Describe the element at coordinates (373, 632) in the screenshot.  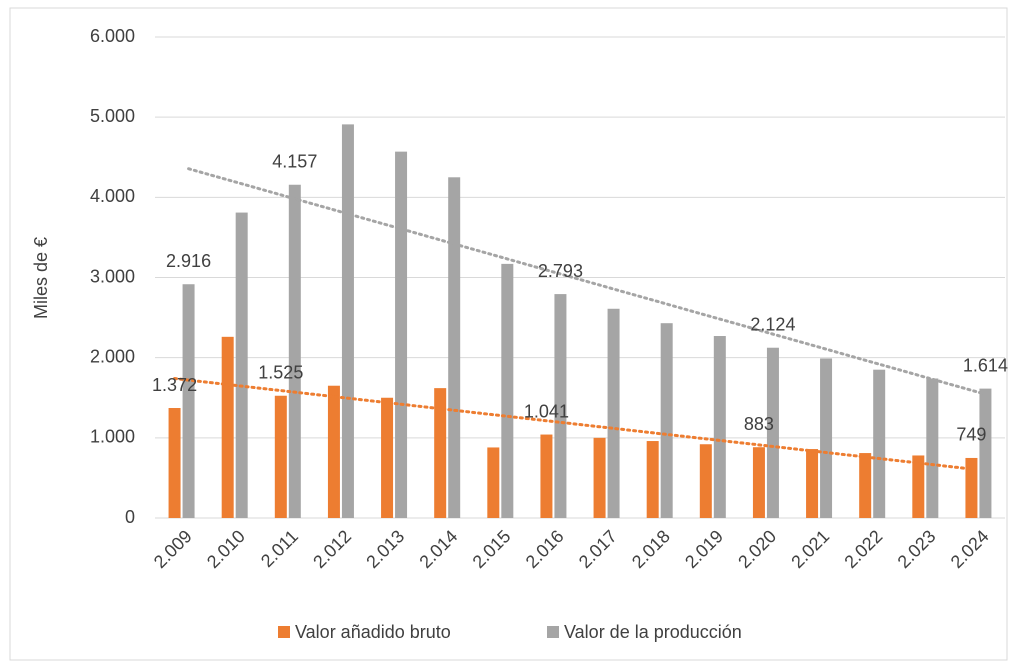
I see `legend-label: Valor añadido bruto` at that location.